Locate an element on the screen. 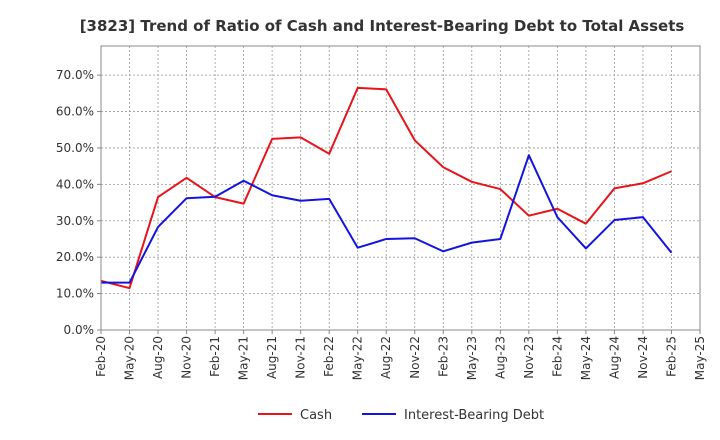  x-tick-label: Aug-20 is located at coordinates (158, 357).